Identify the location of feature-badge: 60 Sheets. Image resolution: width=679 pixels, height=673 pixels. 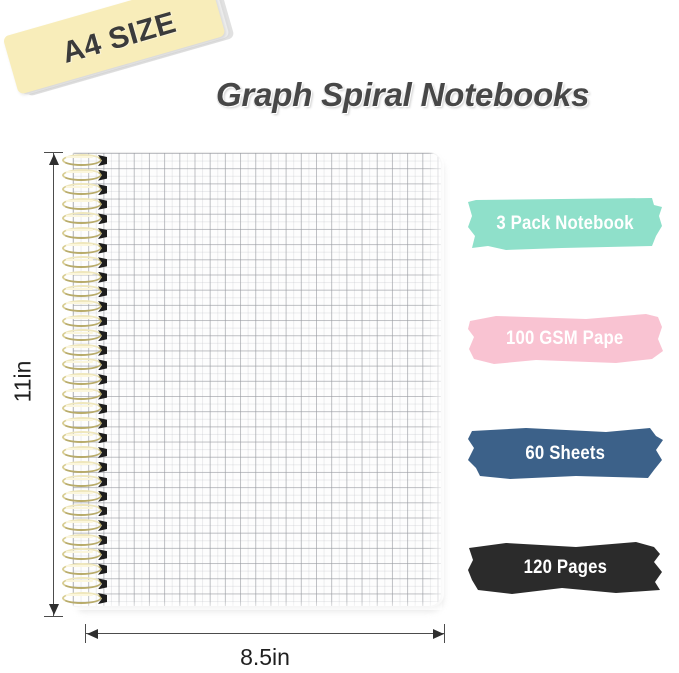
(565, 454).